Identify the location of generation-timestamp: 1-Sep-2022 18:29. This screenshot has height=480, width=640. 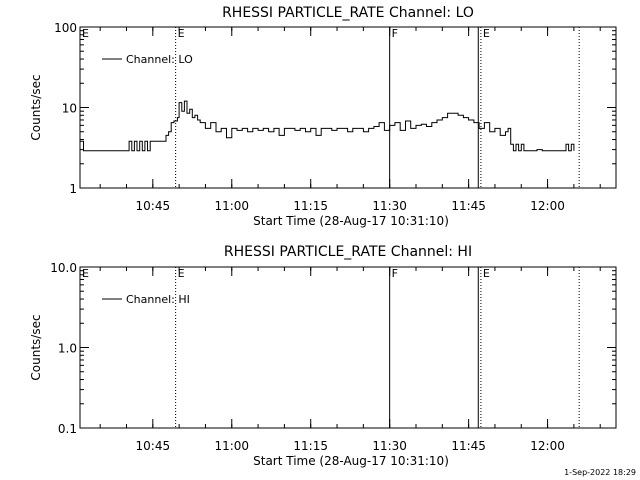
(600, 472).